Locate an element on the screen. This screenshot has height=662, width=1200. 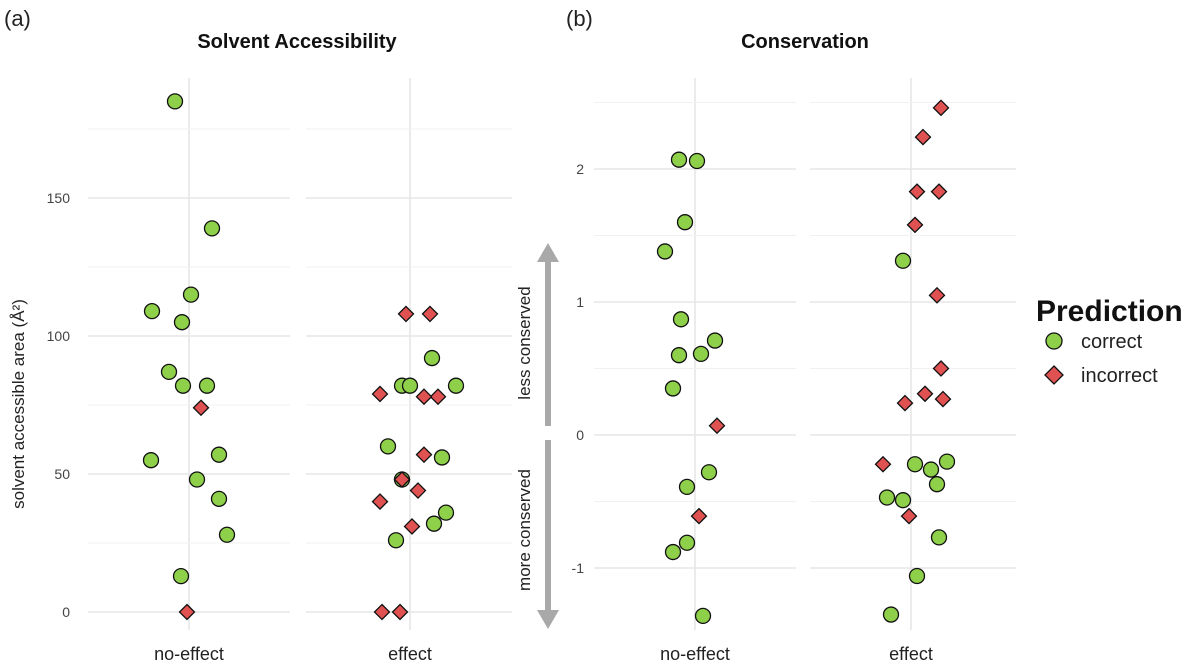
panel-a-tag: (a) is located at coordinates (17, 18).